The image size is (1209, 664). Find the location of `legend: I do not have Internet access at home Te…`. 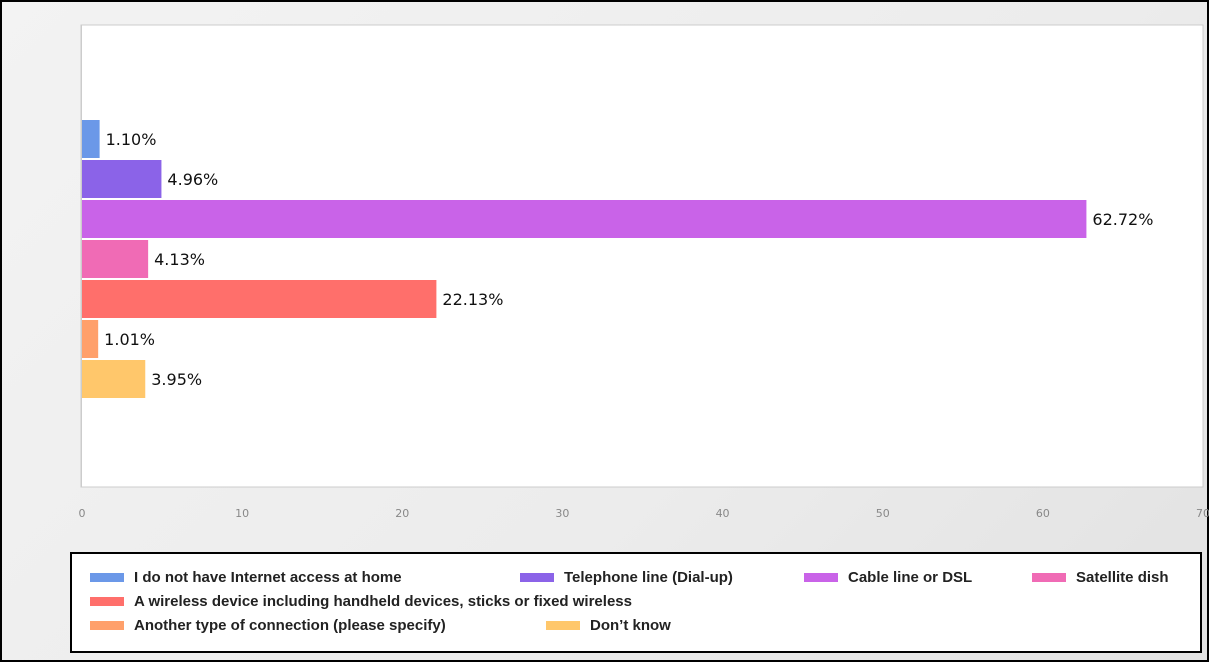

legend: I do not have Internet access at home Te… is located at coordinates (636, 602).